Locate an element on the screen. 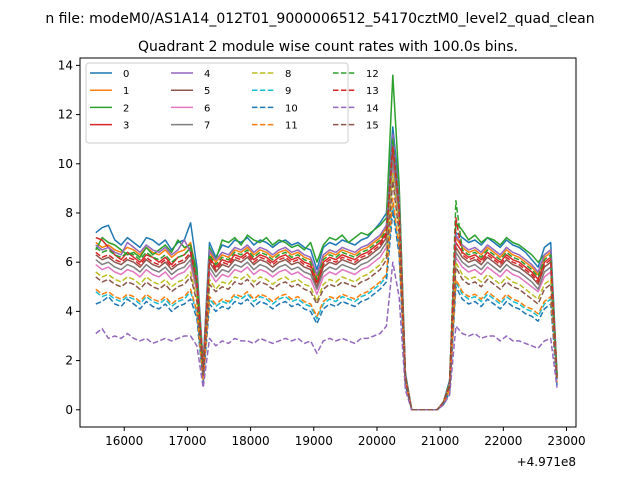 This screenshot has width=640, height=480. legend-label-6: 6 is located at coordinates (207, 108).